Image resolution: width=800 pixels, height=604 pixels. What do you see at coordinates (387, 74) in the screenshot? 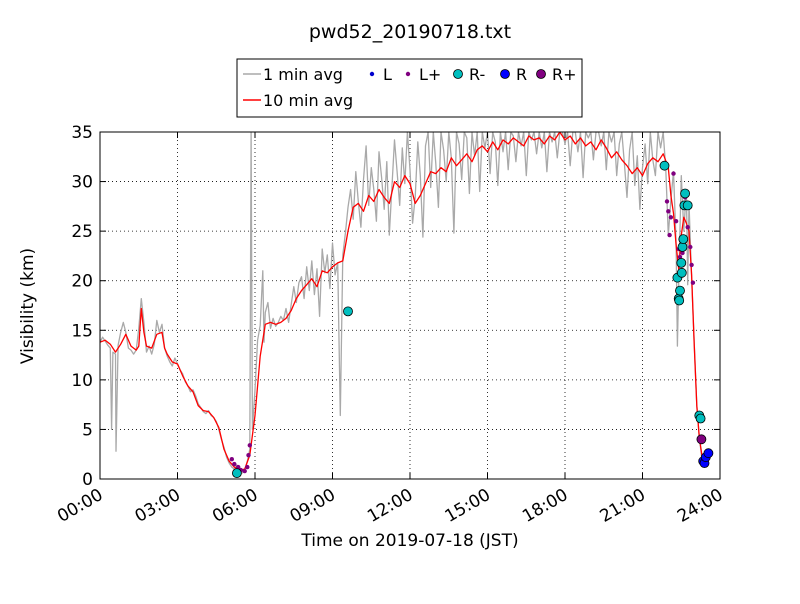
I see `legend-label-l: L` at bounding box center [387, 74].